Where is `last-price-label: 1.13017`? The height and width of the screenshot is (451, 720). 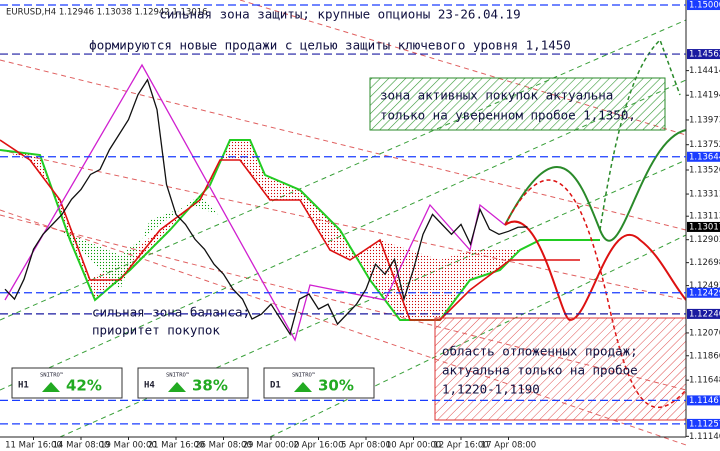 last-price-label: 1.13017 is located at coordinates (704, 227).